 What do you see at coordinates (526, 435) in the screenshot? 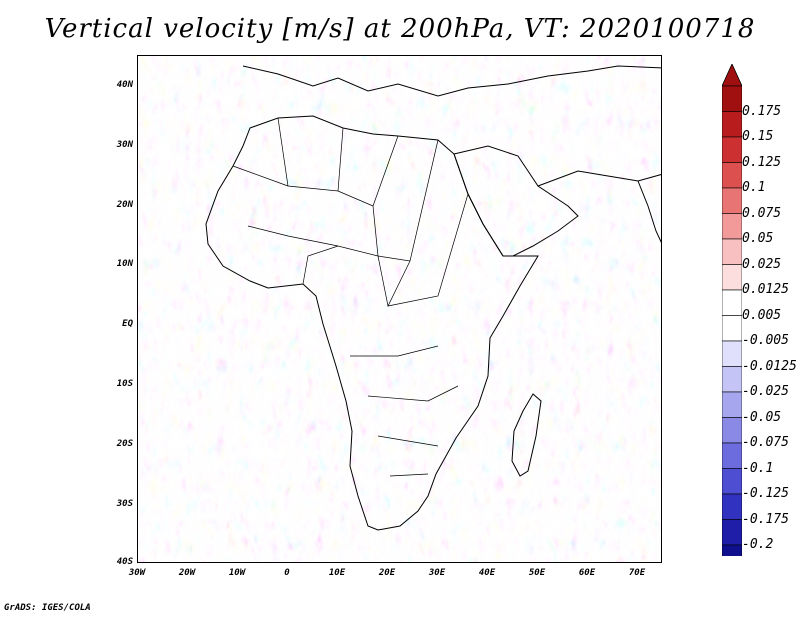
I see `madagascar-coastline` at bounding box center [526, 435].